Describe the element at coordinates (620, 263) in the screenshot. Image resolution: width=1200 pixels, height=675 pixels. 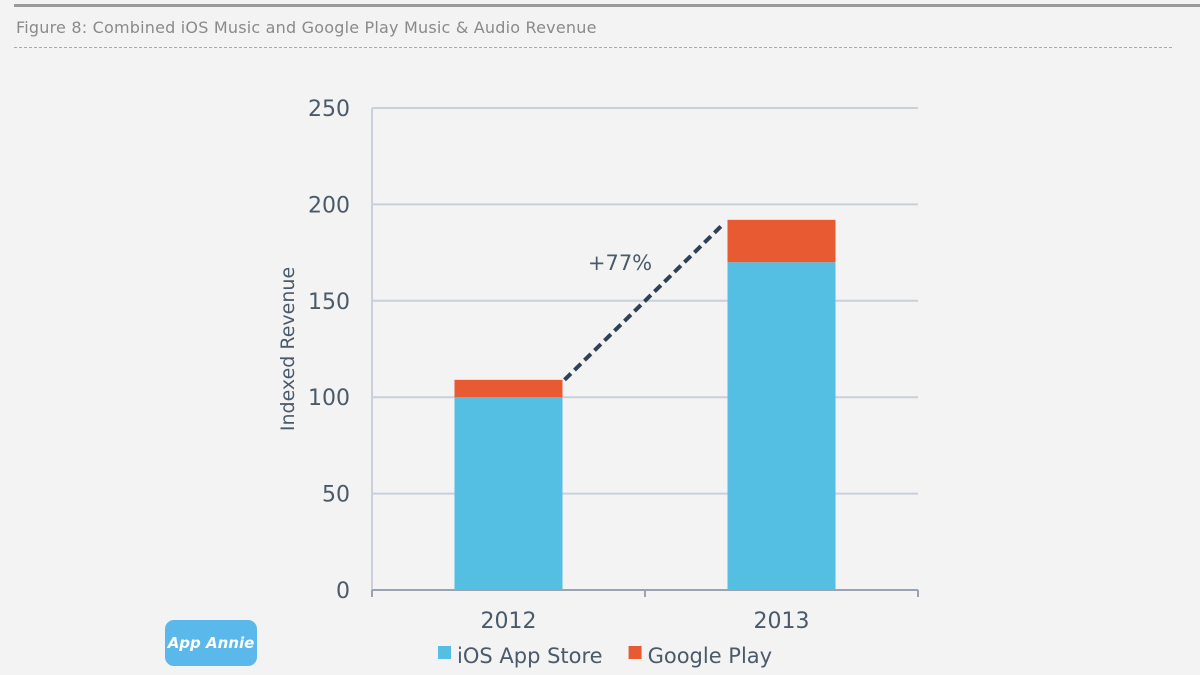
I see `growth-annotation: +77%` at that location.